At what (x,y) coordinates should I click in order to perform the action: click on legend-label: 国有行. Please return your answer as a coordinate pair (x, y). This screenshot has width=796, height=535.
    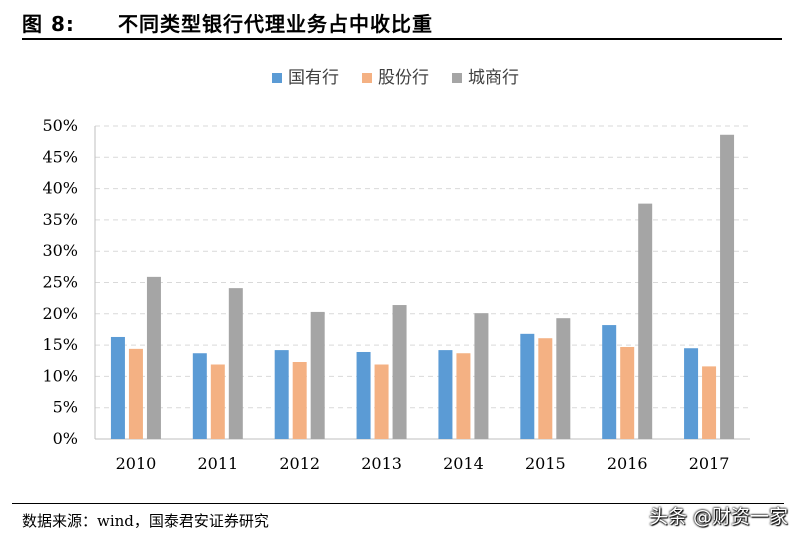
    Looking at the image, I should click on (313, 78).